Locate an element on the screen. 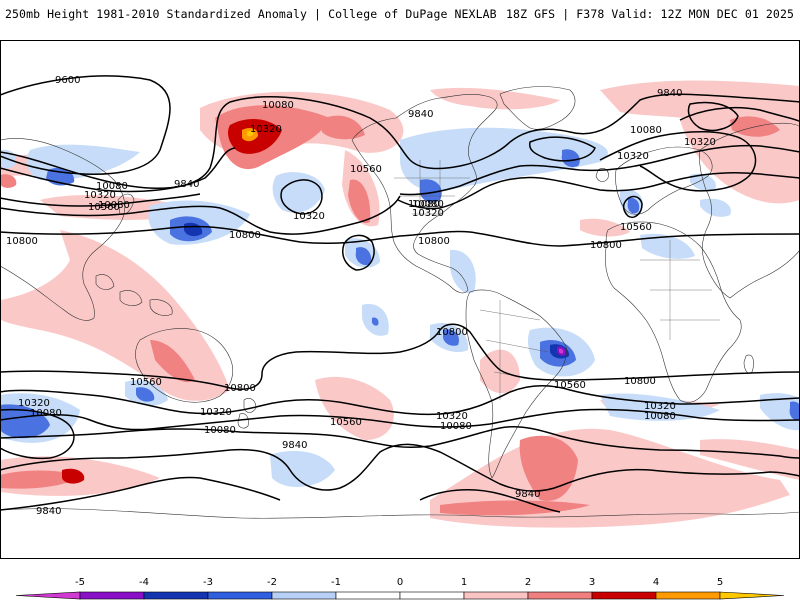  legend-ticks: -5 -4 -3 -2 -1 0 1 2 3 4 5 is located at coordinates (399, 582).